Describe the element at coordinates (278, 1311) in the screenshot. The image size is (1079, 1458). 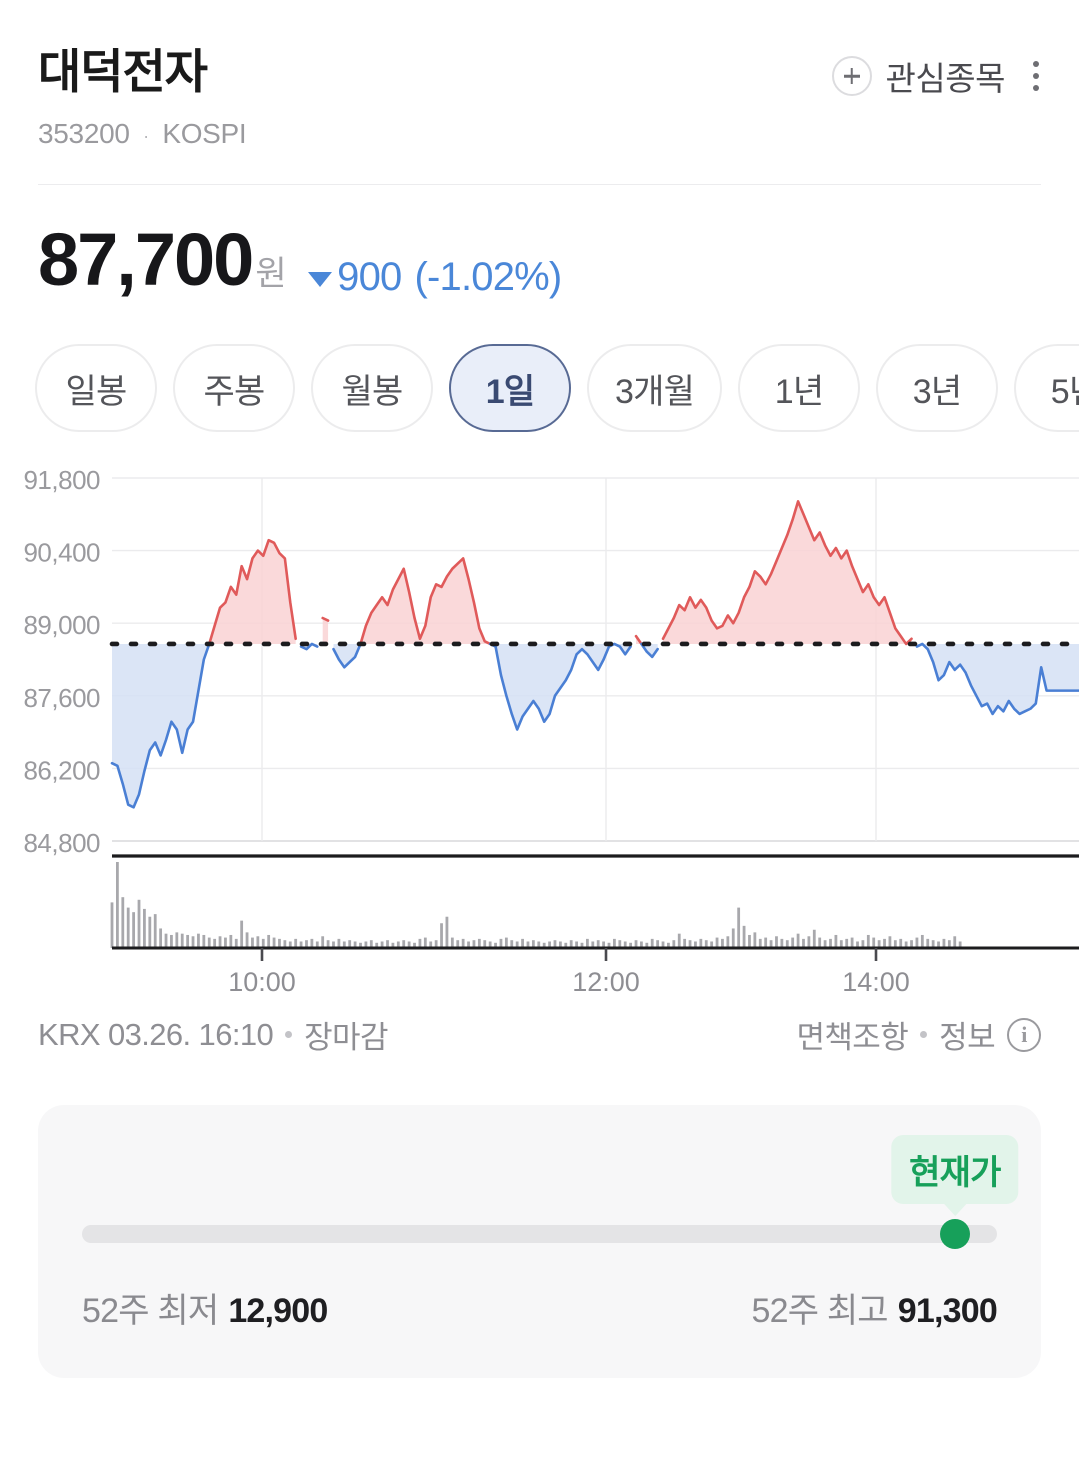
I see `low-value: 12,900` at that location.